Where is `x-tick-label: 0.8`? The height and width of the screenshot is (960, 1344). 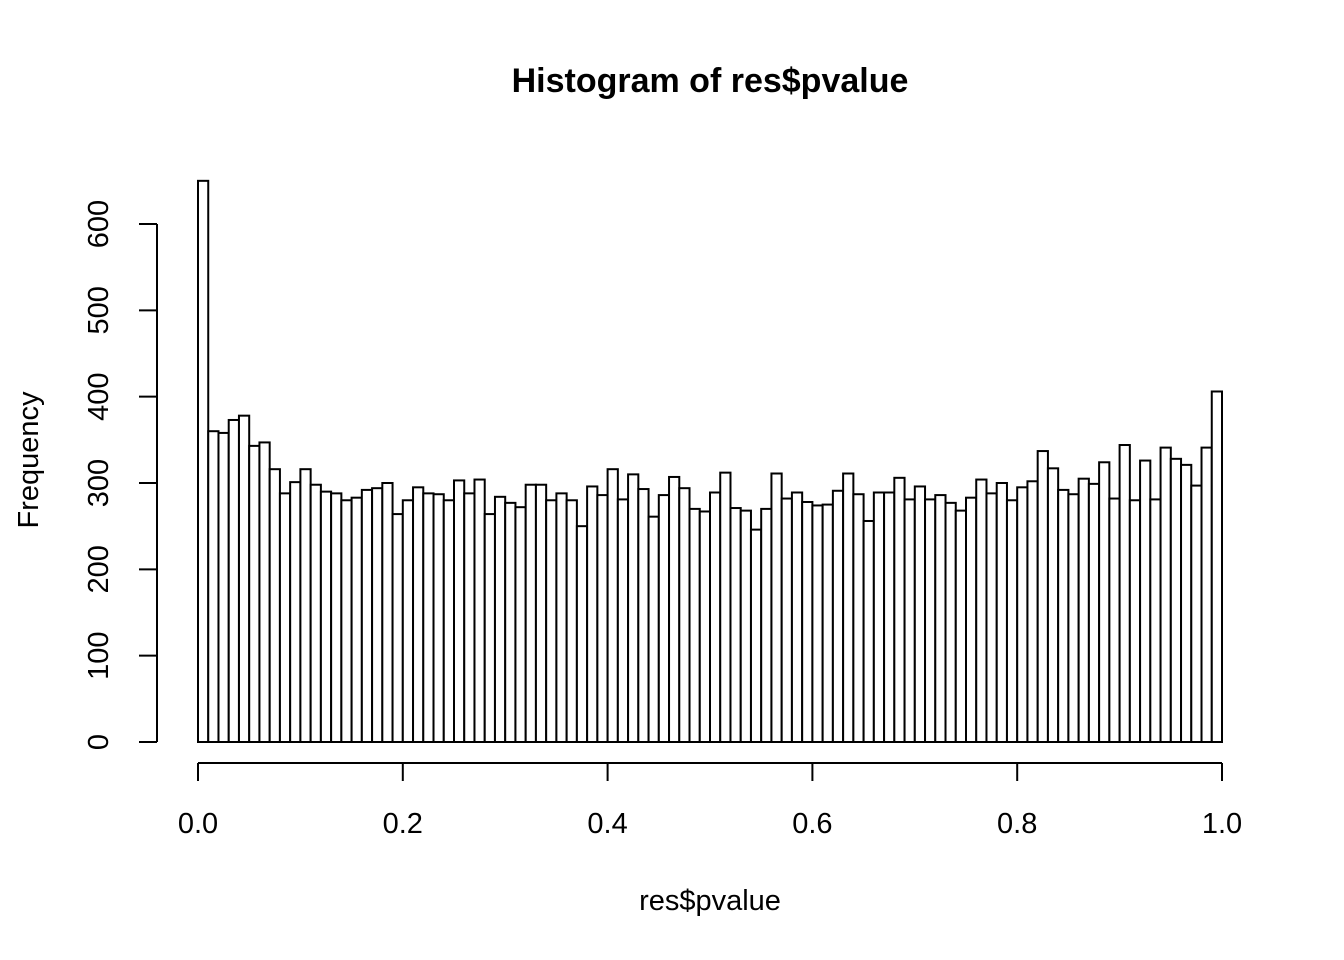 x-tick-label: 0.8 is located at coordinates (1017, 824).